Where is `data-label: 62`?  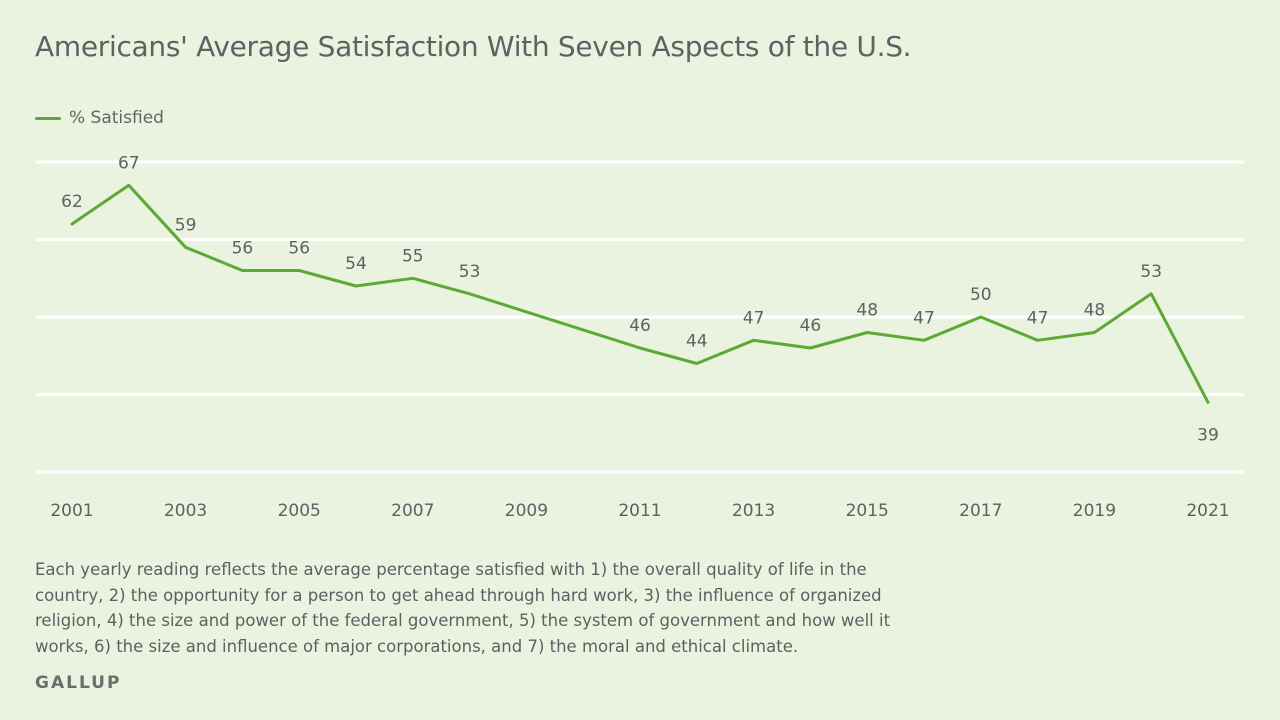
data-label: 62 is located at coordinates (72, 202).